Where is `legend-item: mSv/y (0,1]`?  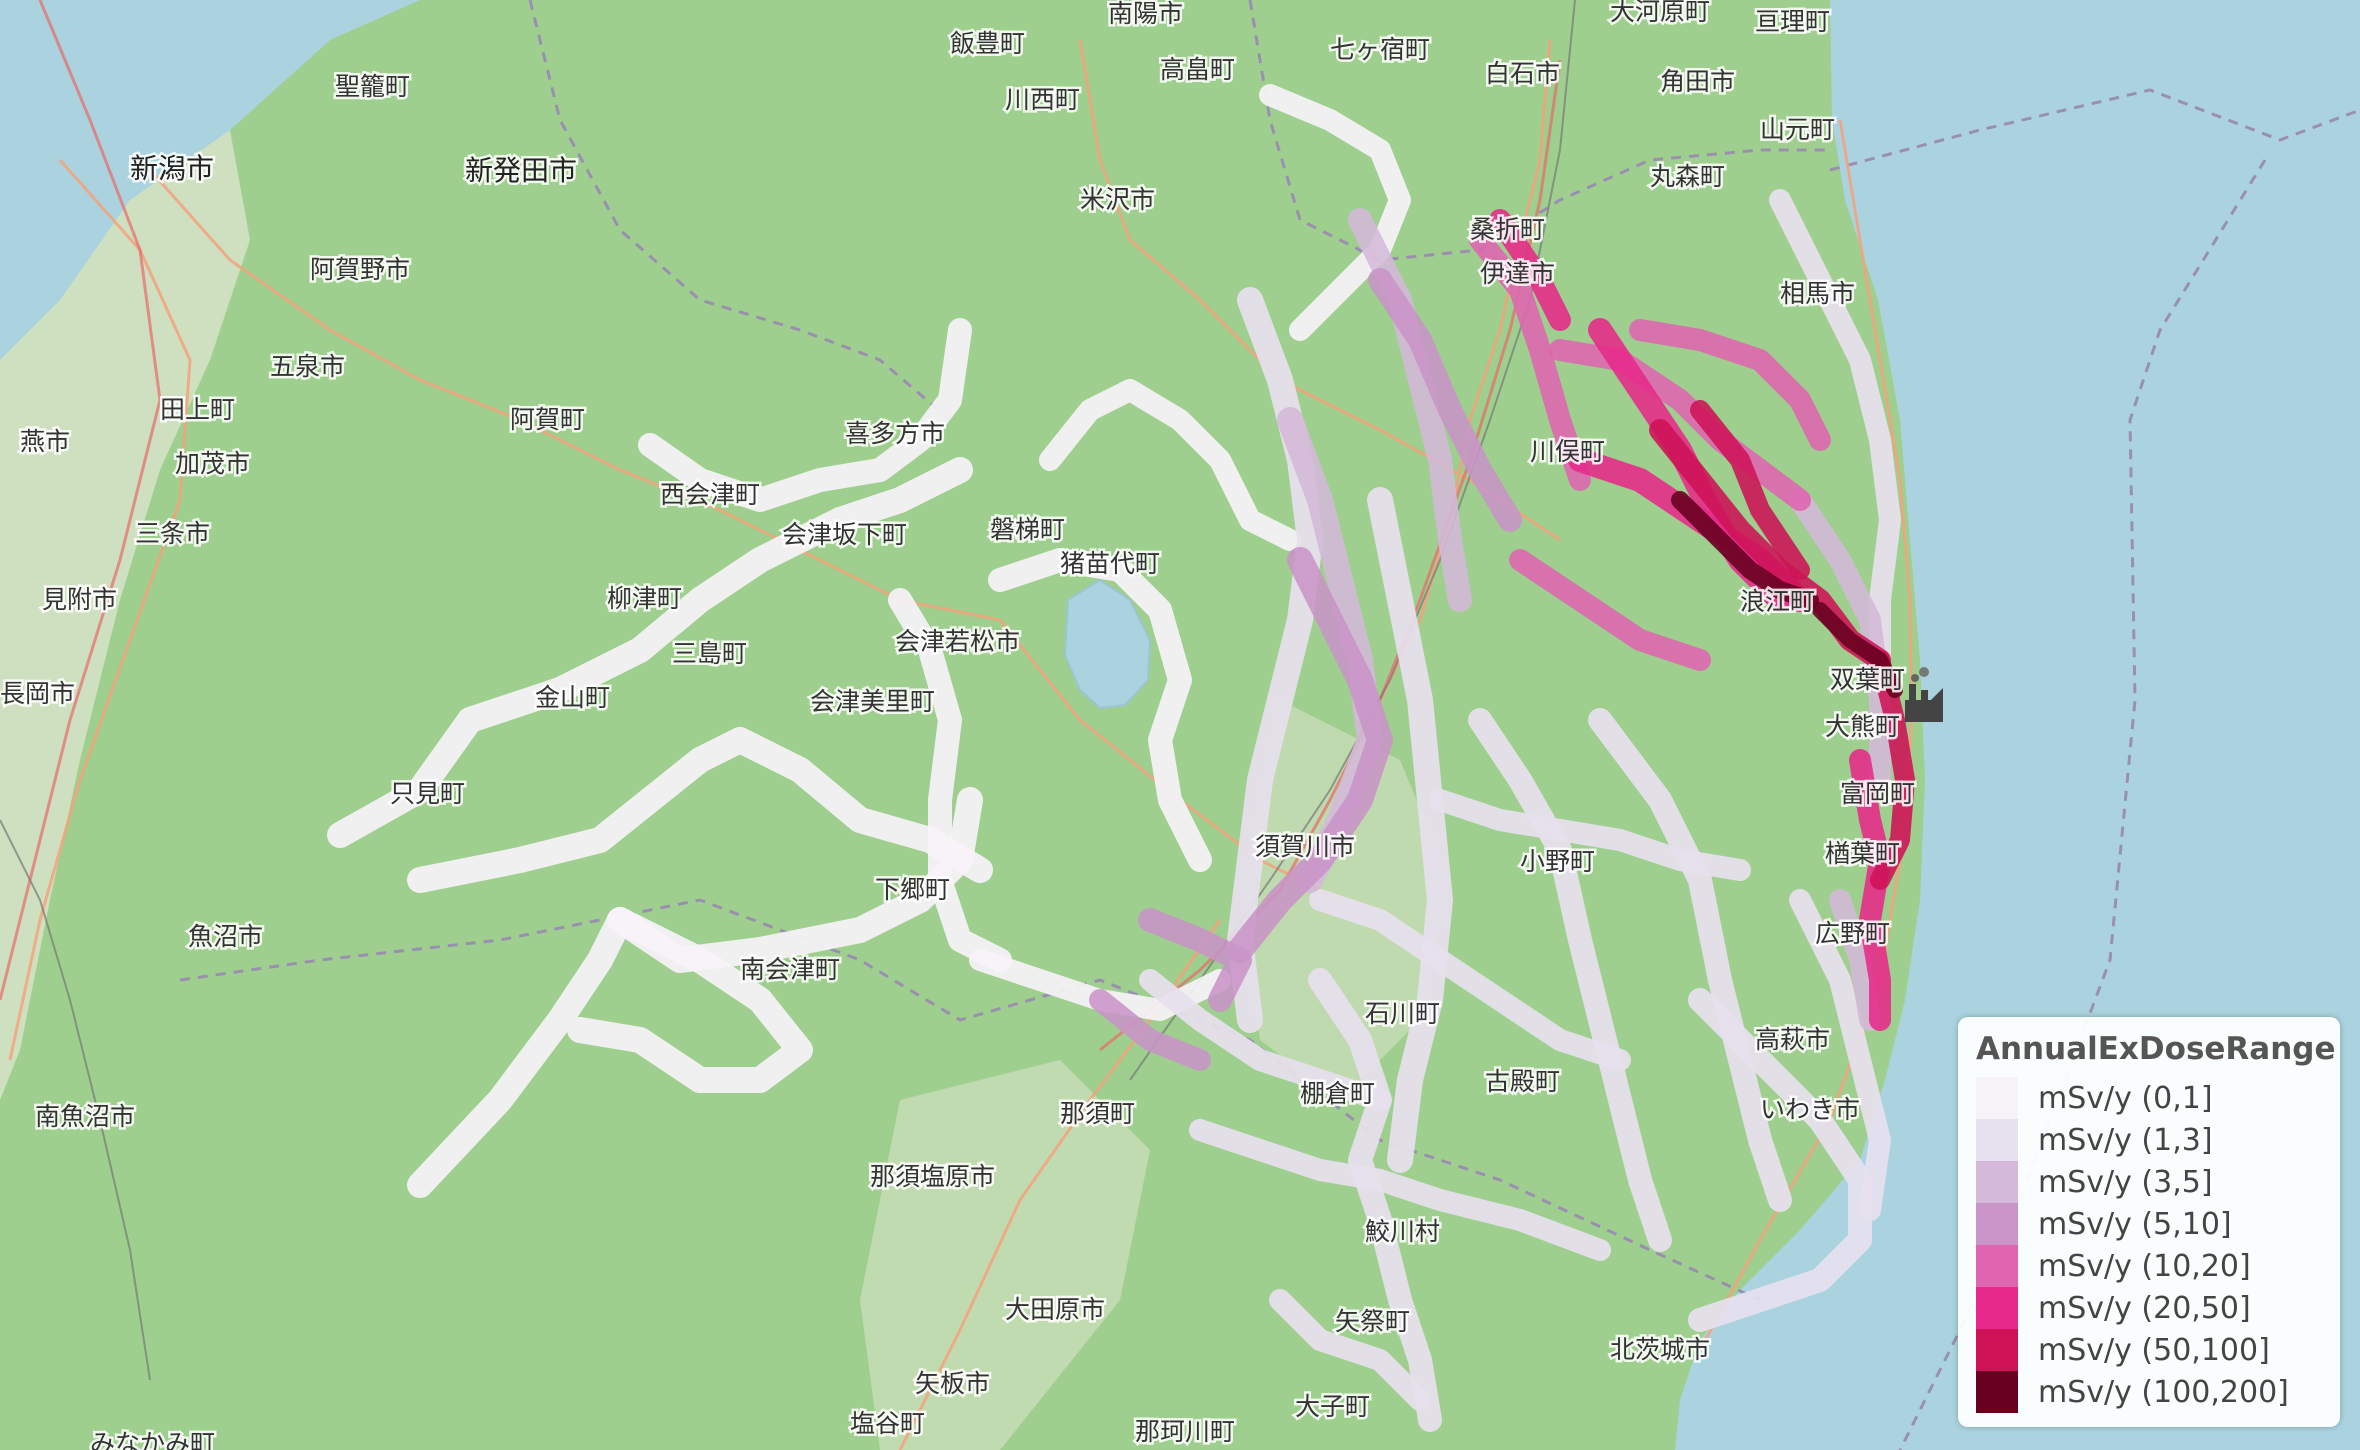 legend-item: mSv/y (0,1] is located at coordinates (2149, 1098).